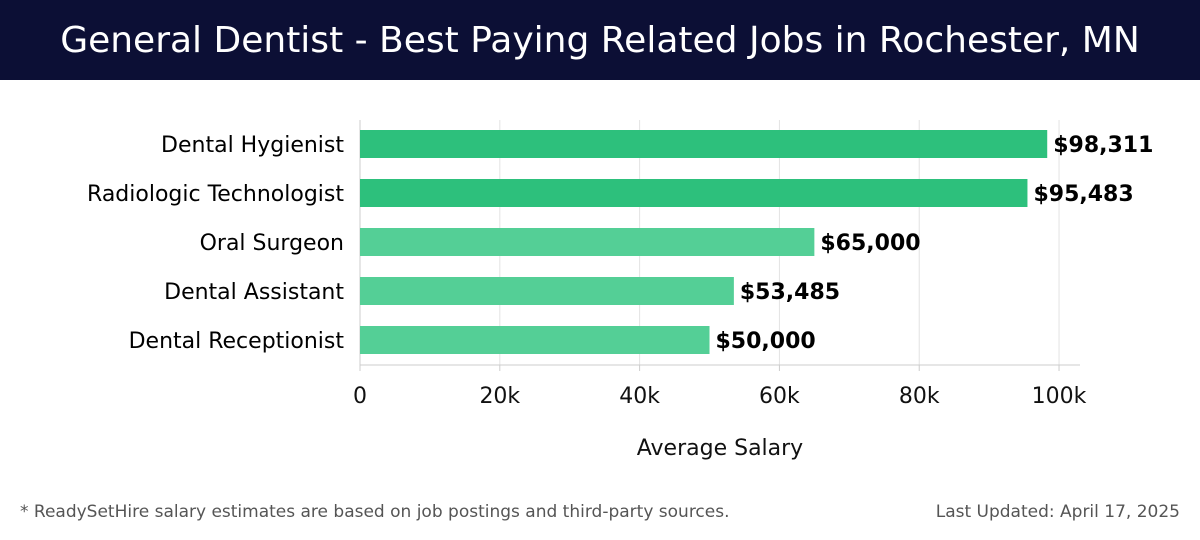  Describe the element at coordinates (1103, 145) in the screenshot. I see `value-label: $98,311` at that location.